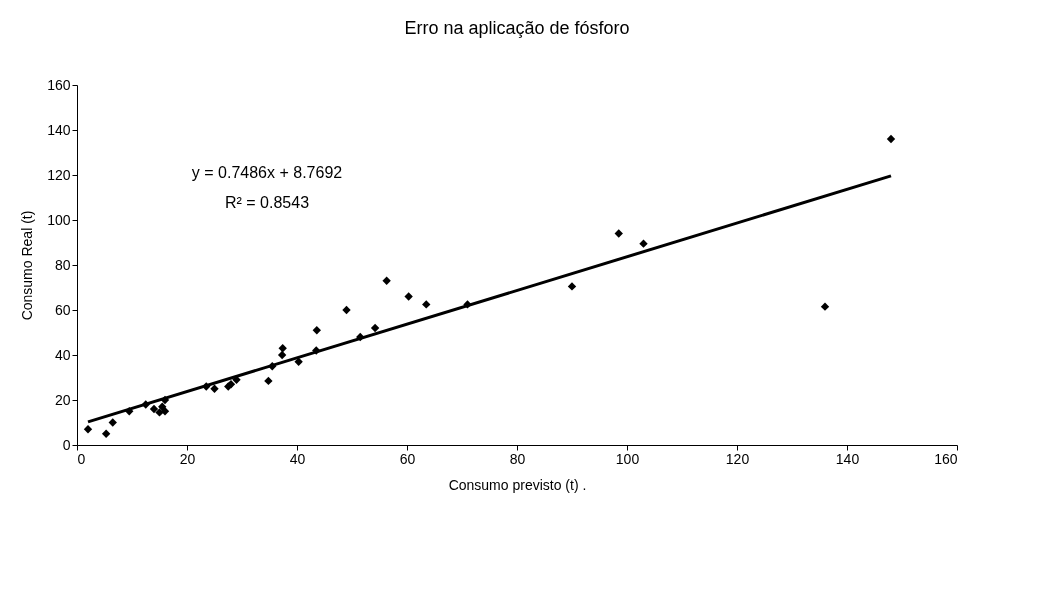 The height and width of the screenshot is (596, 1057). I want to click on x-tick-label: 120, so click(737, 458).